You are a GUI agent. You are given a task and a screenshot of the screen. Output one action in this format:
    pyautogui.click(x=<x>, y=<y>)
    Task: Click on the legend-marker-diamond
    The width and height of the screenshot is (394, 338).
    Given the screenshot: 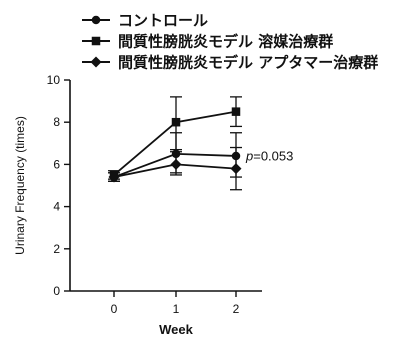 What is the action you would take?
    pyautogui.click(x=96, y=62)
    